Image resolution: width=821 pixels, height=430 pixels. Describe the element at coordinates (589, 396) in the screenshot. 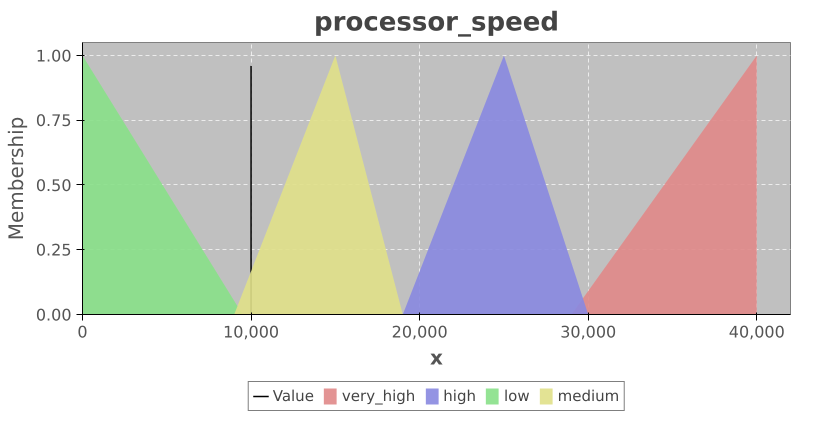

I see `legend-label: medium` at that location.